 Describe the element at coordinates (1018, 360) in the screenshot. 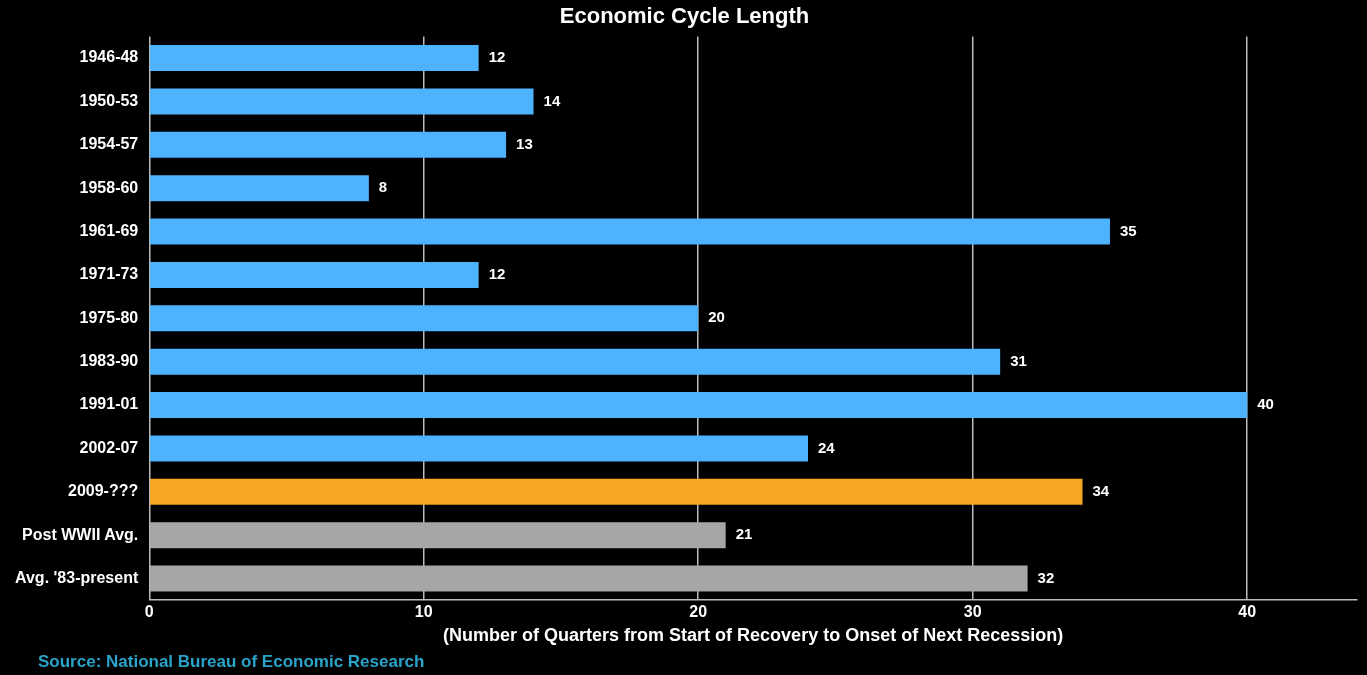

I see `data-label: 31` at that location.